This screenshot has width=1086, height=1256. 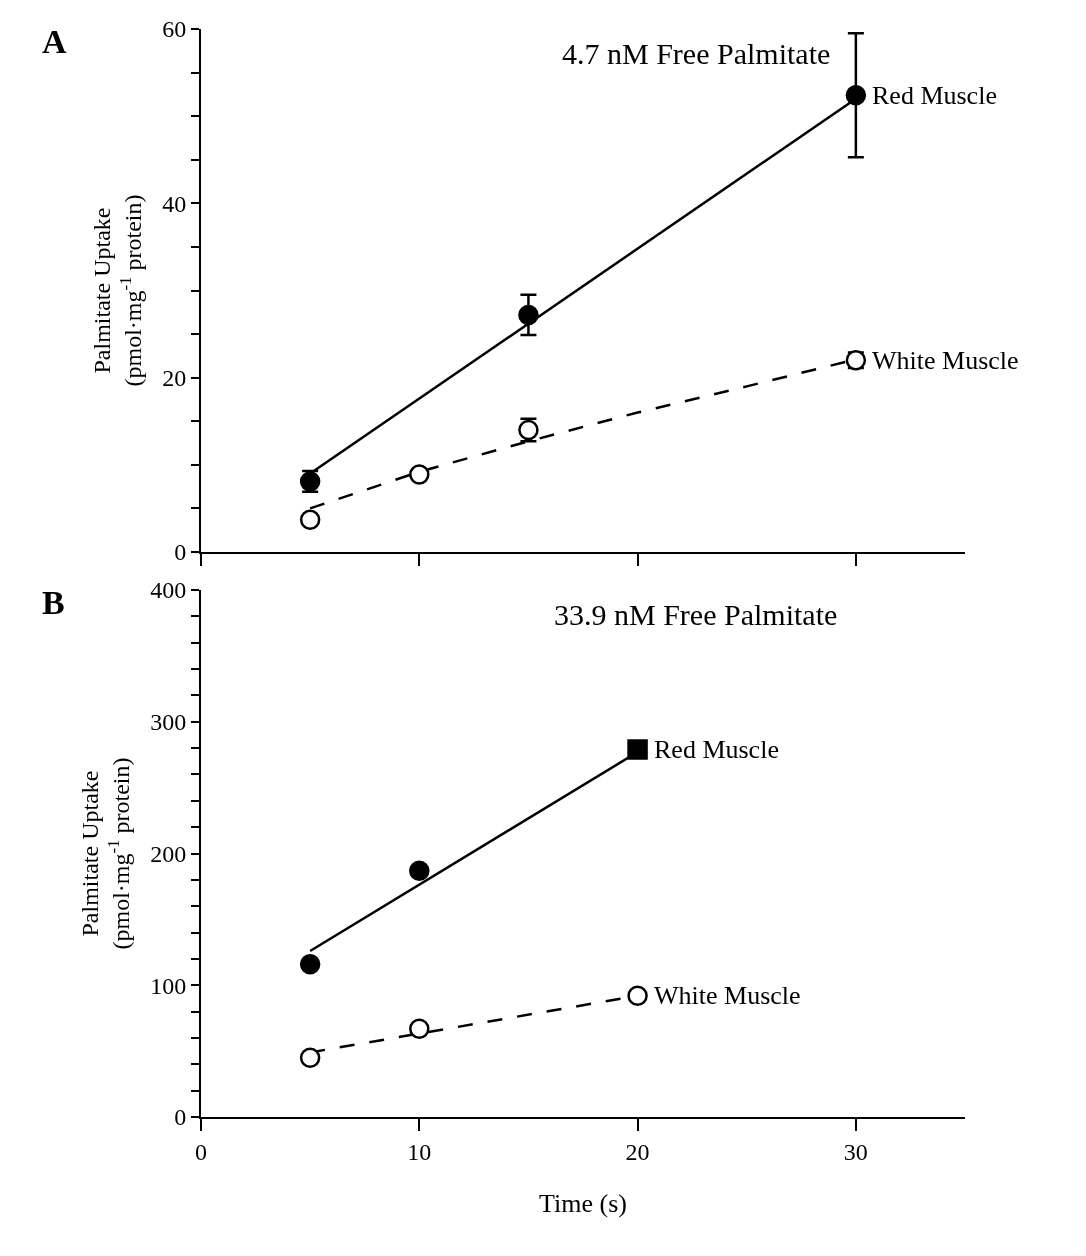 What do you see at coordinates (168, 722) in the screenshot?
I see `y-tick-label: 300` at bounding box center [168, 722].